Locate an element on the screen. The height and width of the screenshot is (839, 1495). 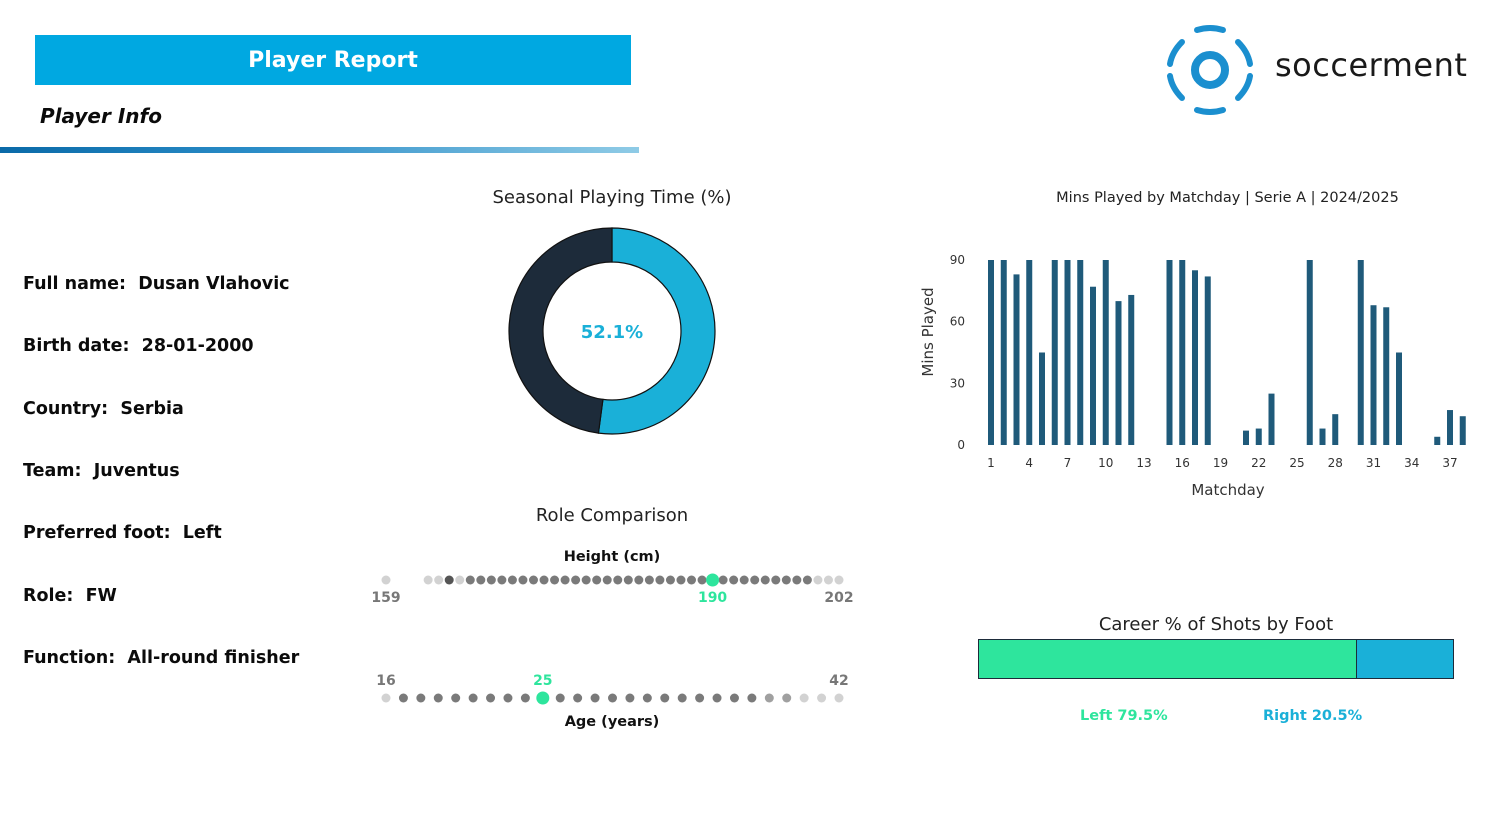
info-row-full-name: Full name: Dusan Vlahovic is located at coordinates (156, 284).